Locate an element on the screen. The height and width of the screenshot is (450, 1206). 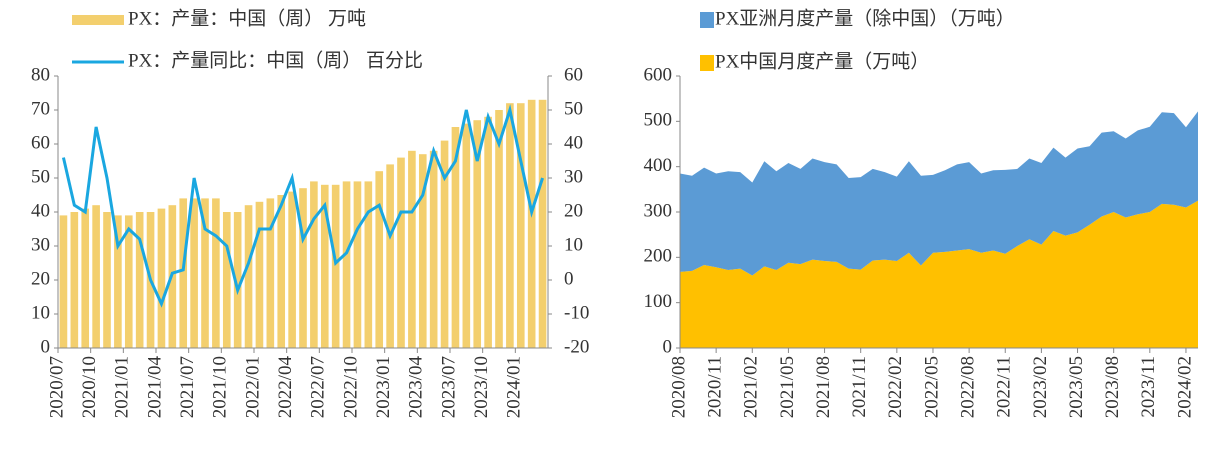
x-tick-label: 2021/07 is located at coordinates (187, 387).